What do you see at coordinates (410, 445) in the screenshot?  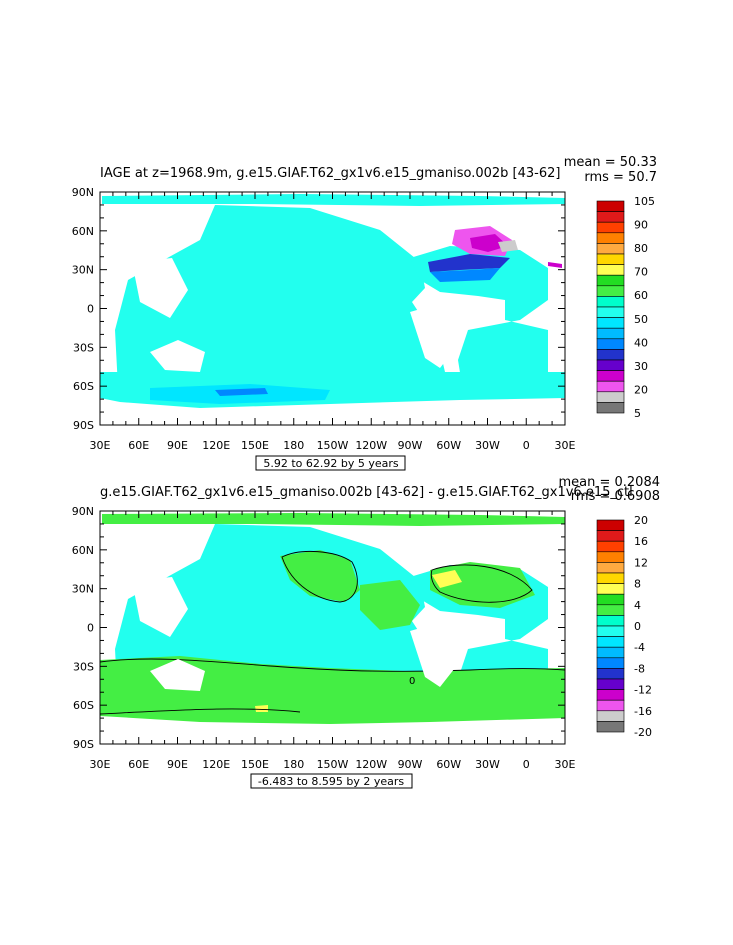 I see `panel-1-x-tick-label: 90W` at bounding box center [410, 445].